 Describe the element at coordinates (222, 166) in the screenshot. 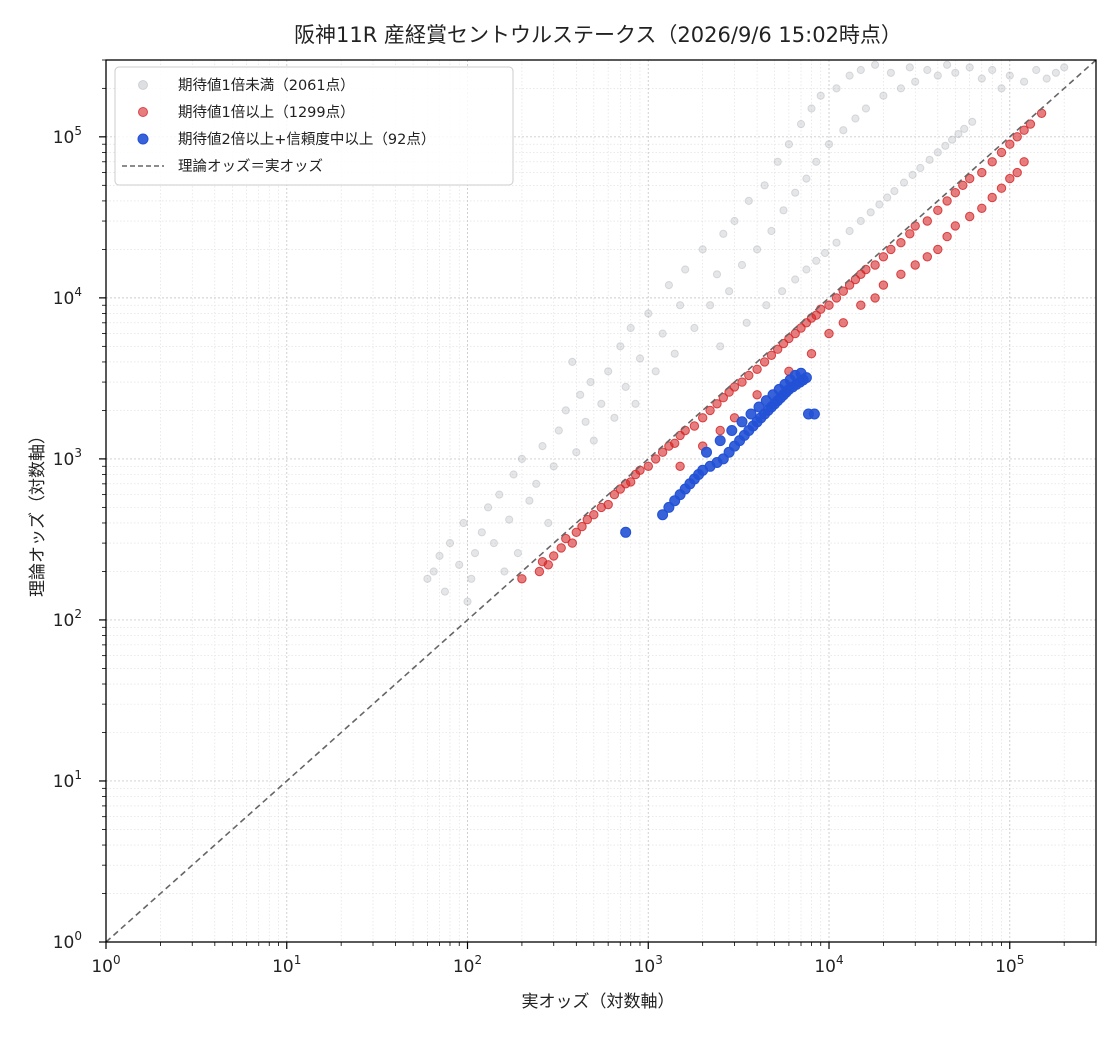

I see `legend-item-reference: 理論オッズ＝実オッズ` at that location.